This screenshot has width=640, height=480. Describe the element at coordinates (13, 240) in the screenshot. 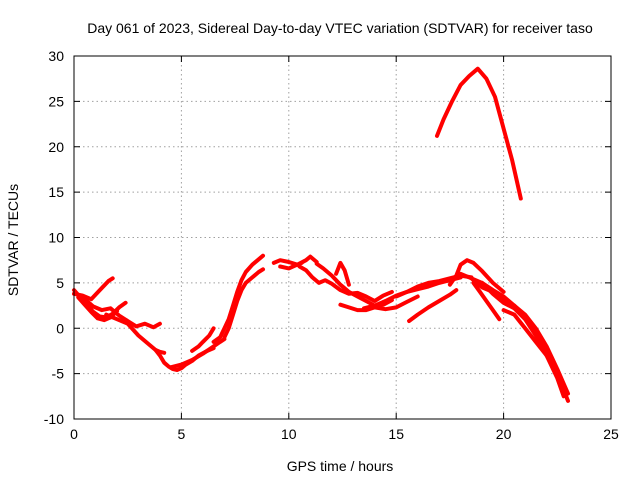

I see `y-axis-label: SDTVAR / TECUs` at that location.